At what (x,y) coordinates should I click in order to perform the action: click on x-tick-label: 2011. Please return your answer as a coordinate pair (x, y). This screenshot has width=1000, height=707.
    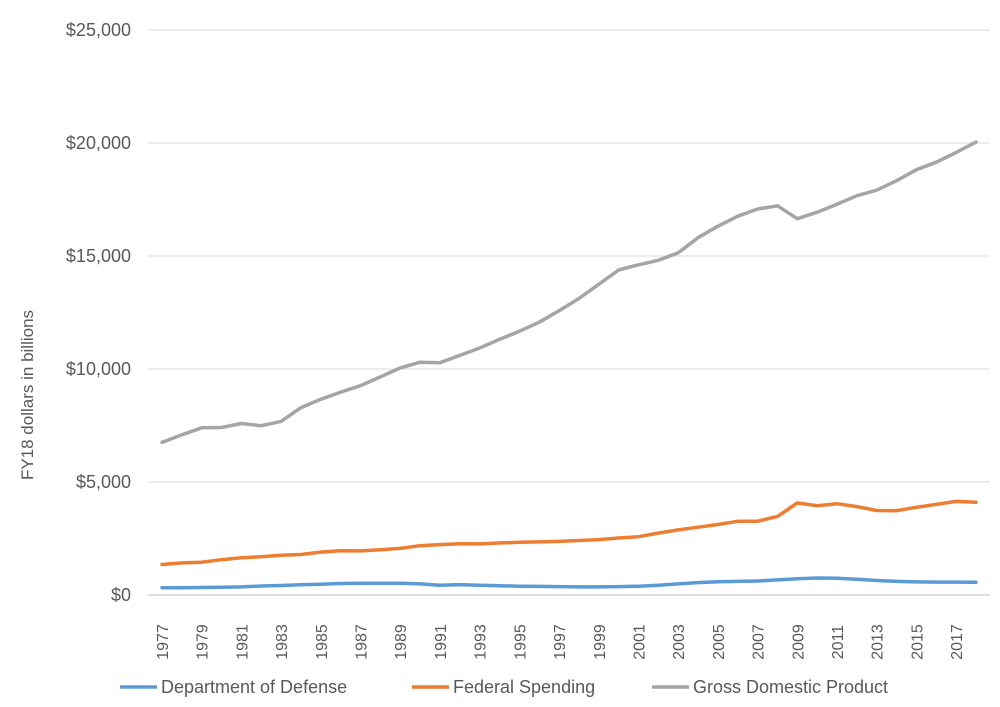
    Looking at the image, I should click on (838, 642).